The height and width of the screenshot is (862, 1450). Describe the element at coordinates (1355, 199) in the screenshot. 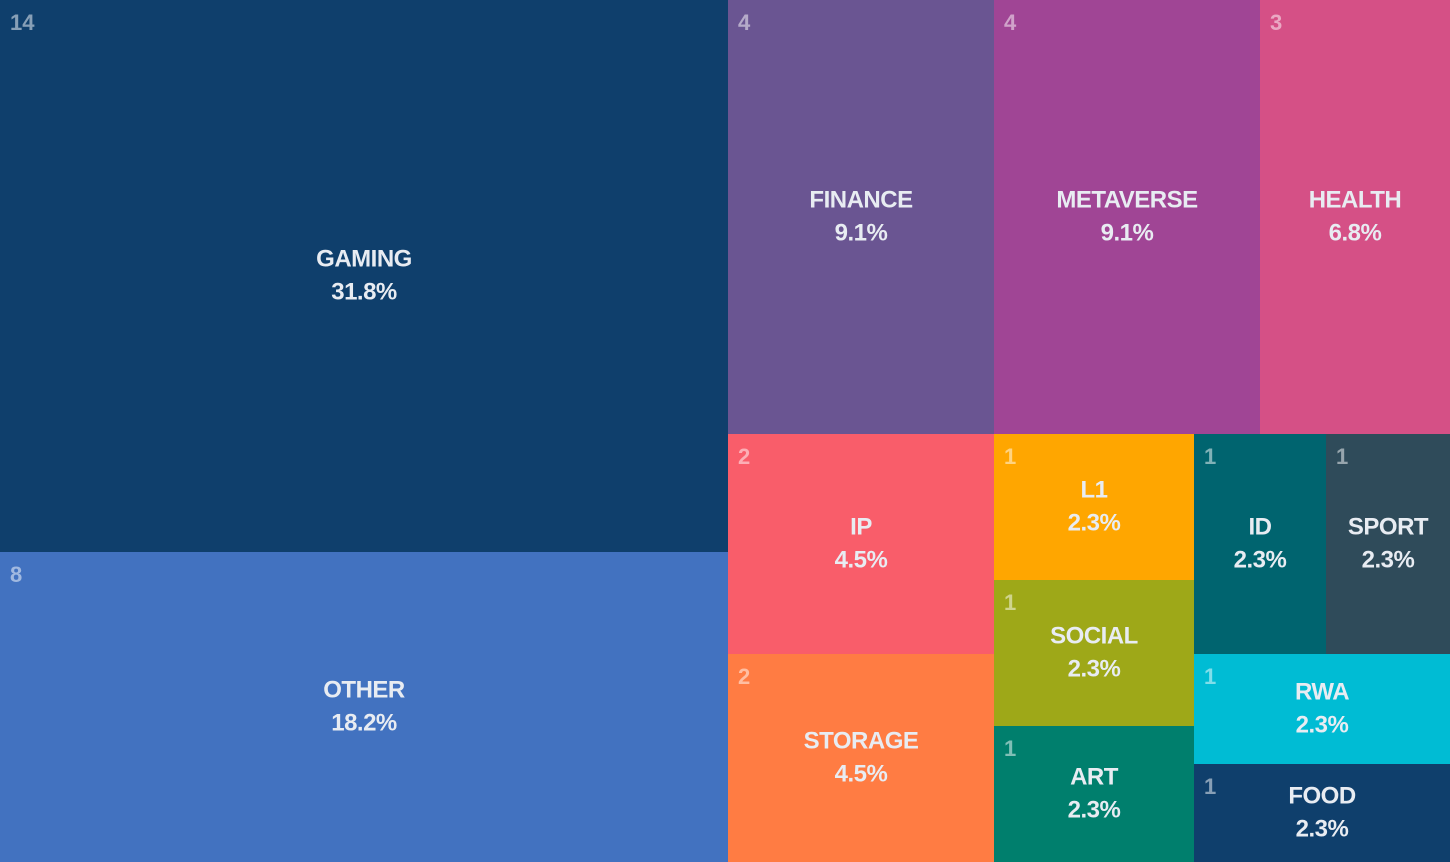

I see `tile-label: HEALTH` at that location.